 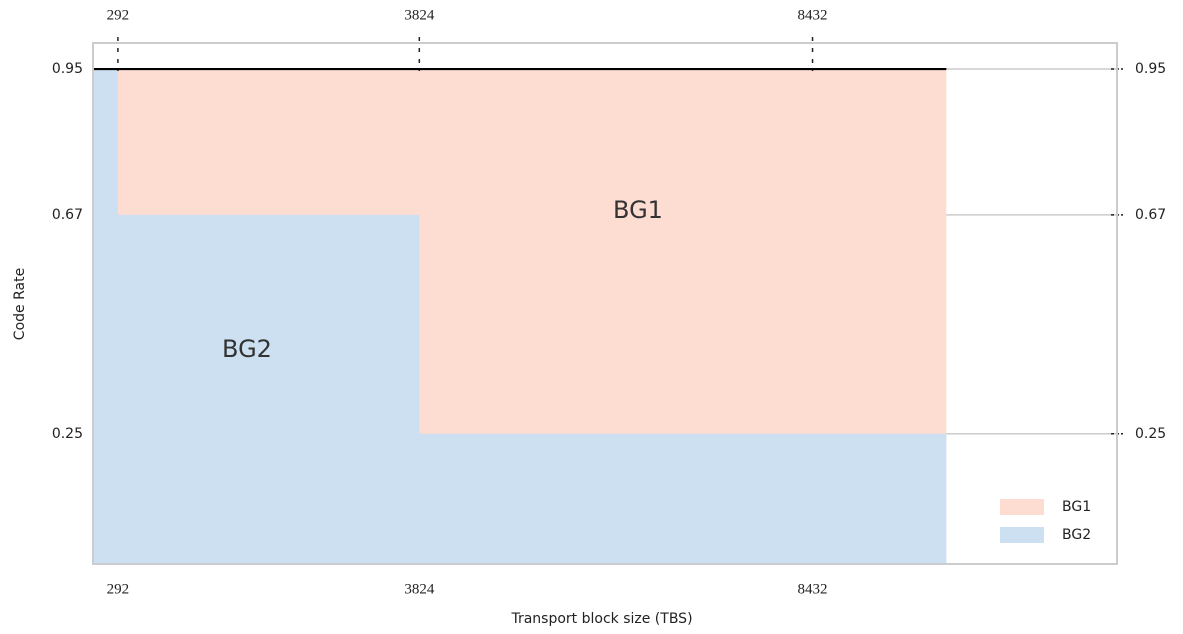 What do you see at coordinates (1076, 535) in the screenshot?
I see `legend-label: BG2` at bounding box center [1076, 535].